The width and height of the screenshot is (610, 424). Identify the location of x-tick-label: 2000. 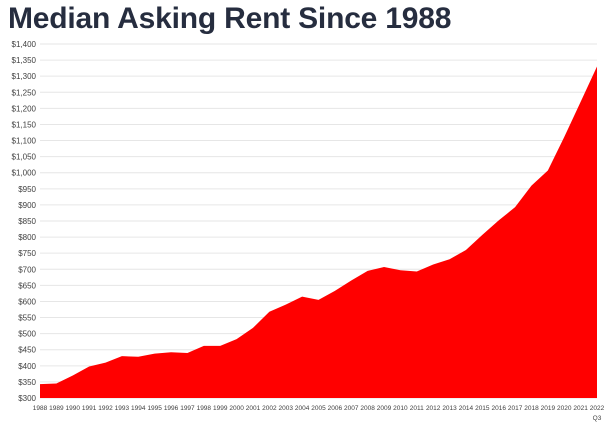
(236, 408).